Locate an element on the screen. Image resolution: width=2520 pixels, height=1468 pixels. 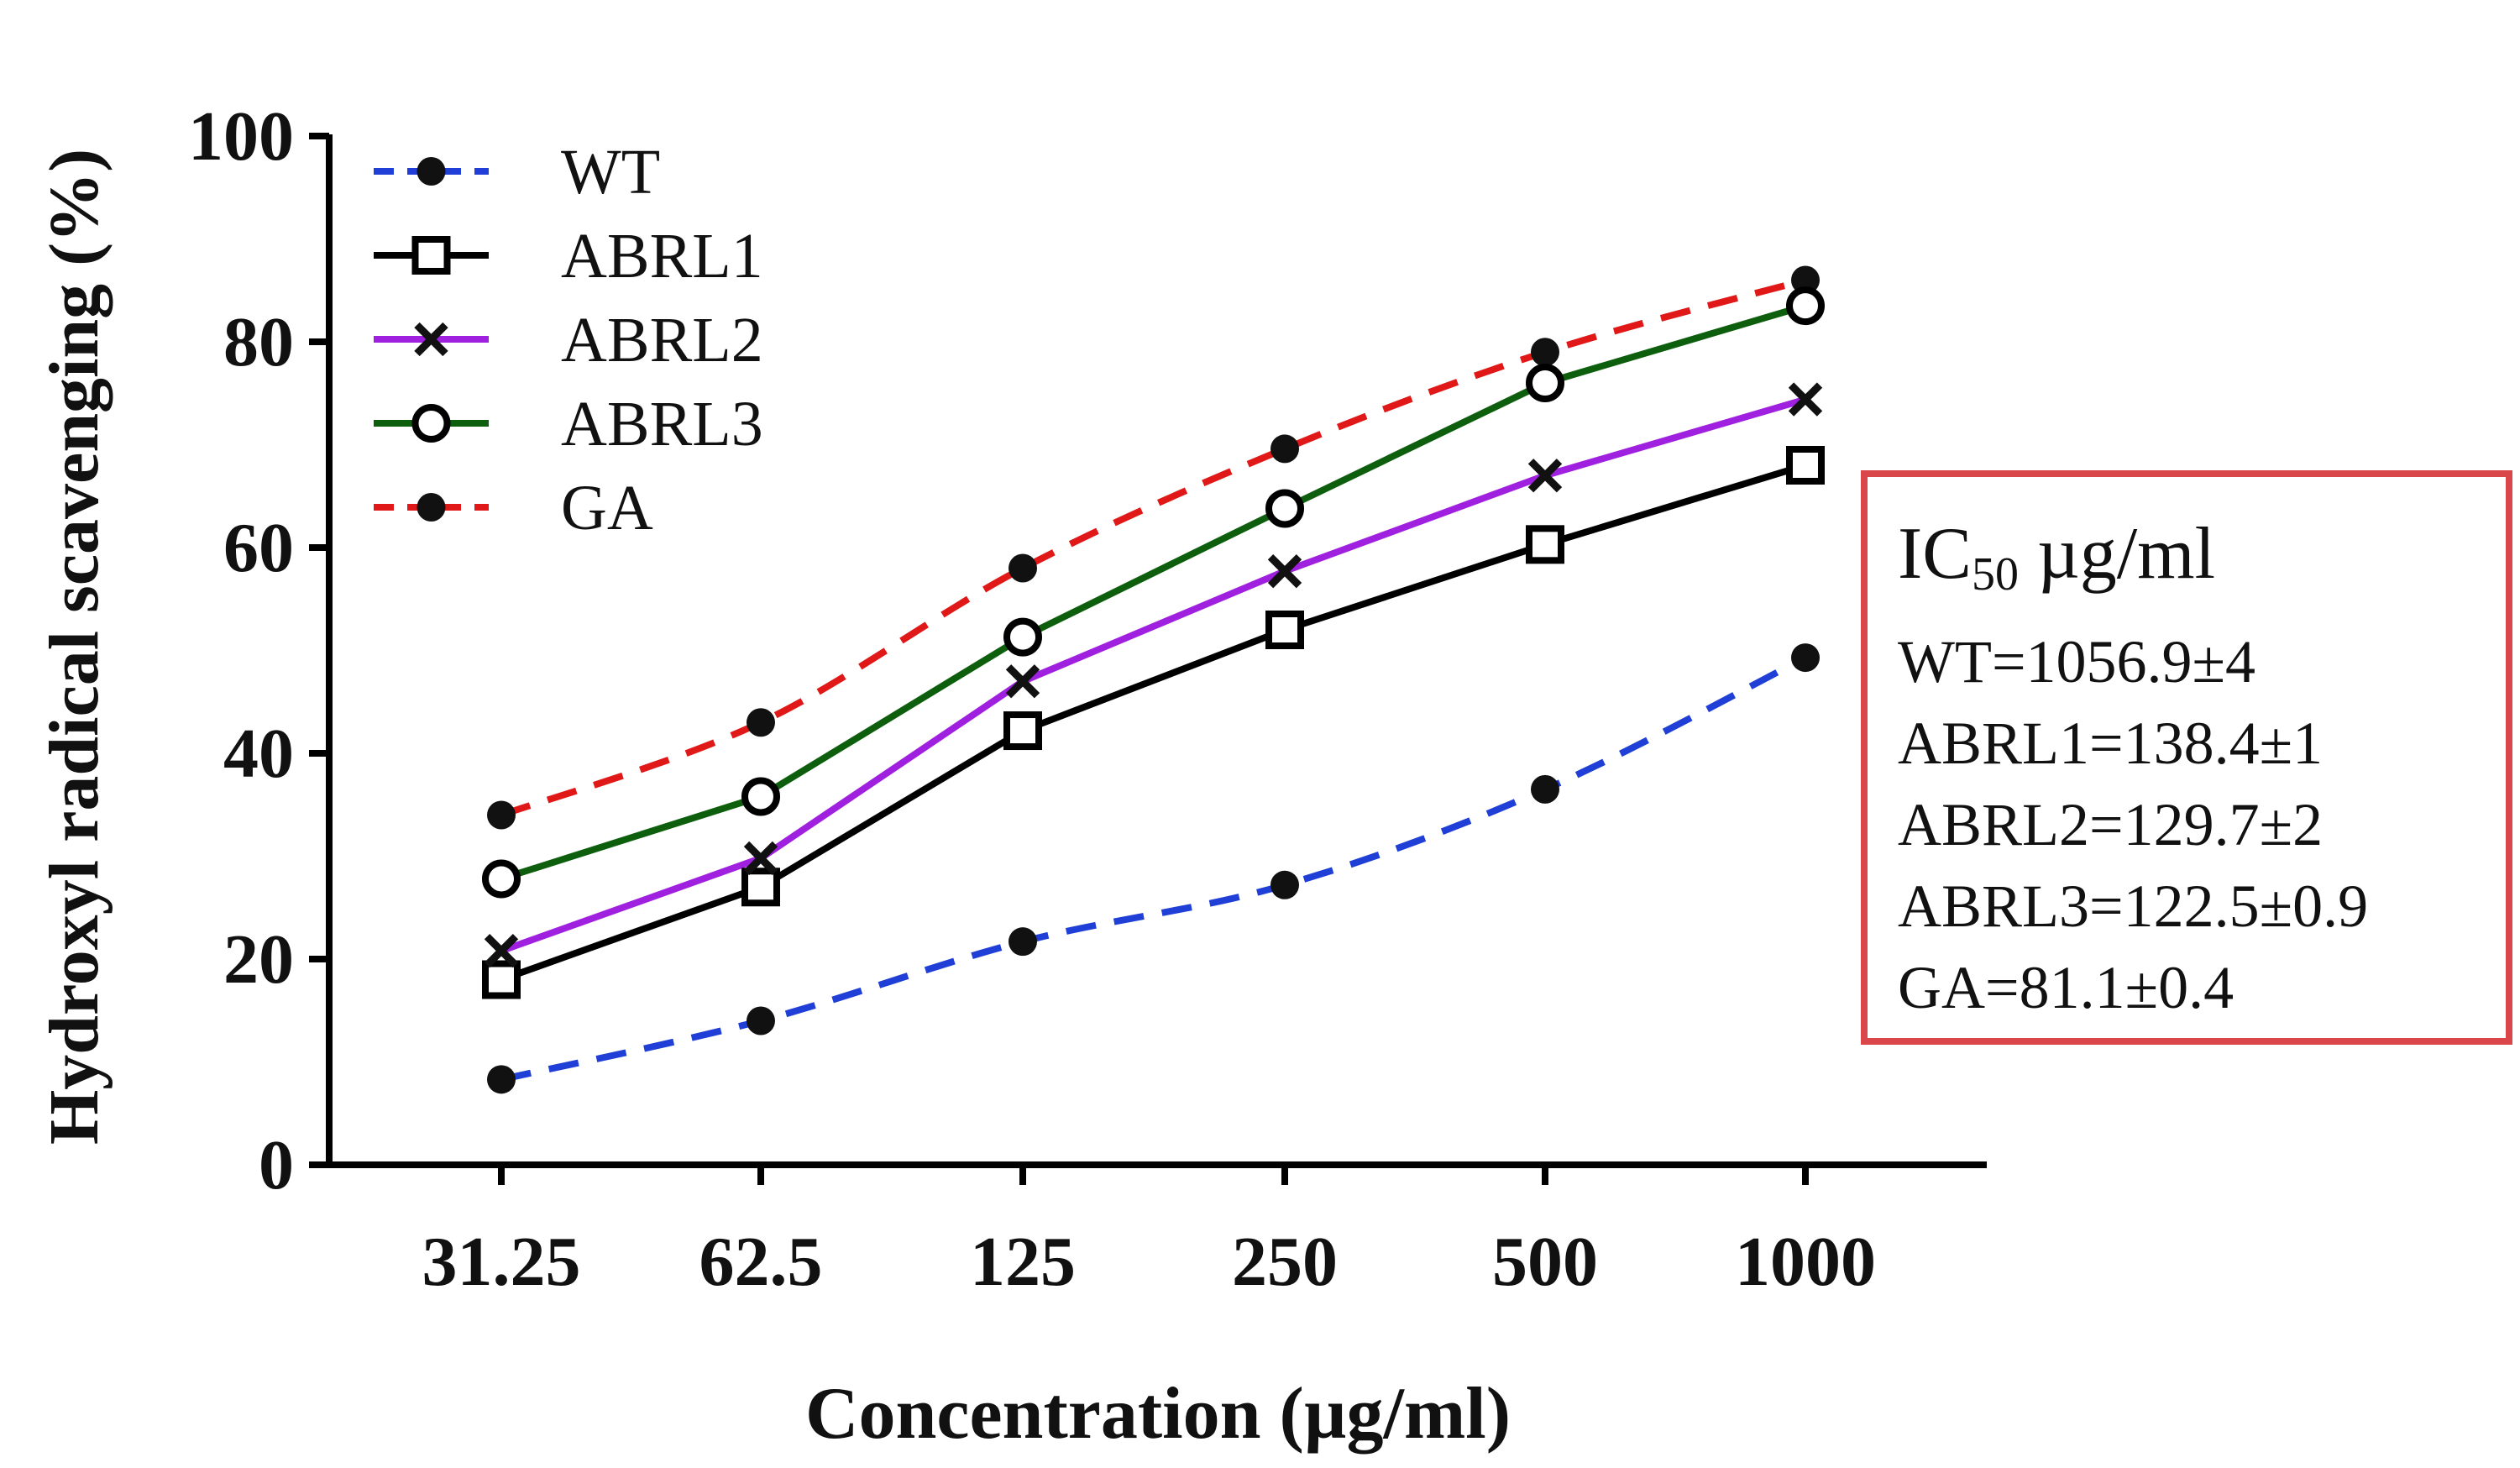
x-tick-label: 125 is located at coordinates (1023, 1262).